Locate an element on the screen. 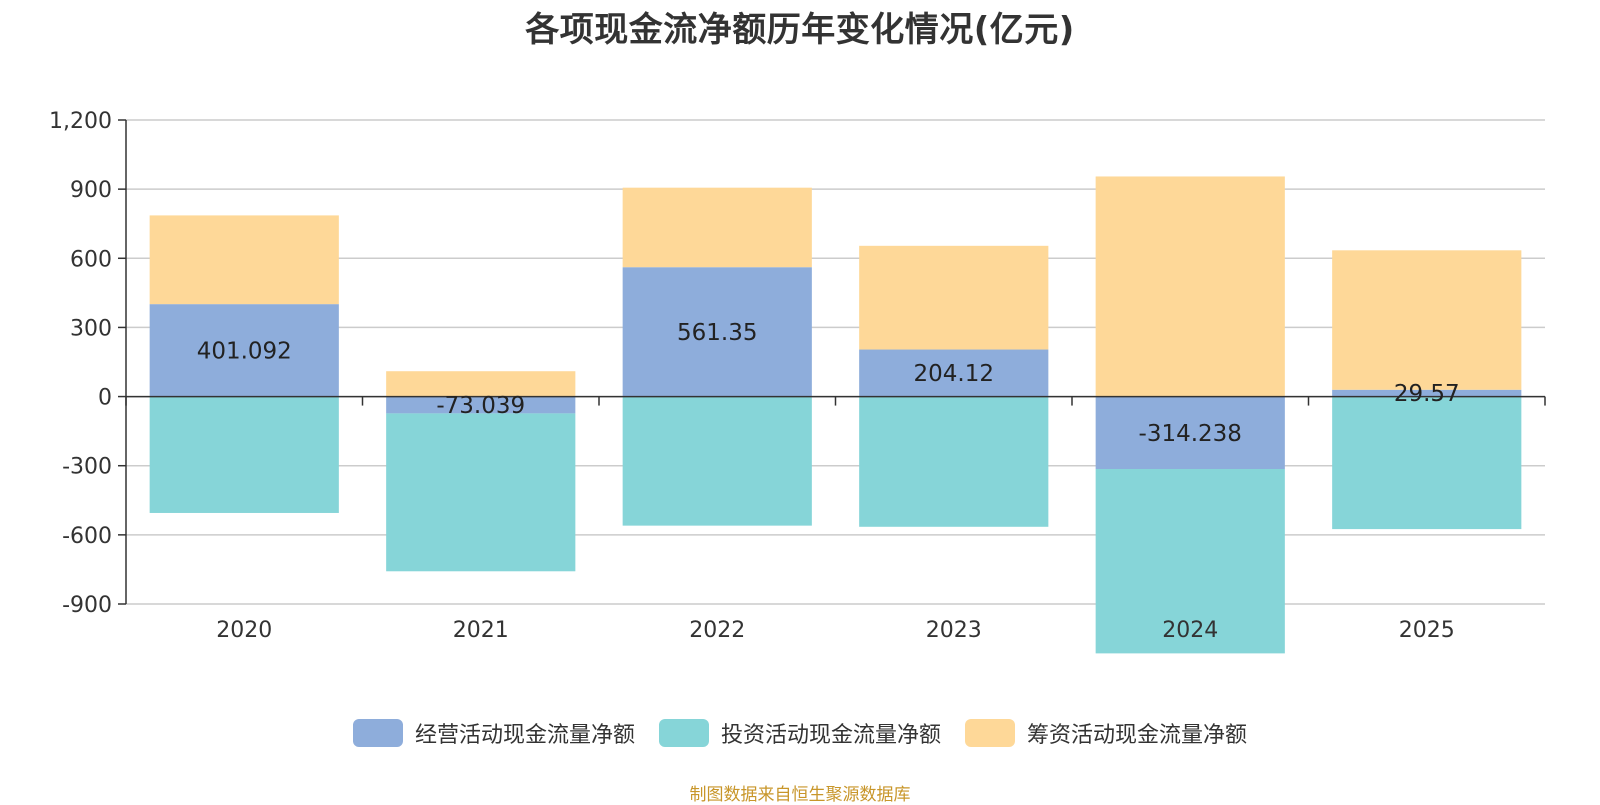 The image size is (1600, 805). legend-label-investing: 投资活动现金流量净额 is located at coordinates (830, 735).